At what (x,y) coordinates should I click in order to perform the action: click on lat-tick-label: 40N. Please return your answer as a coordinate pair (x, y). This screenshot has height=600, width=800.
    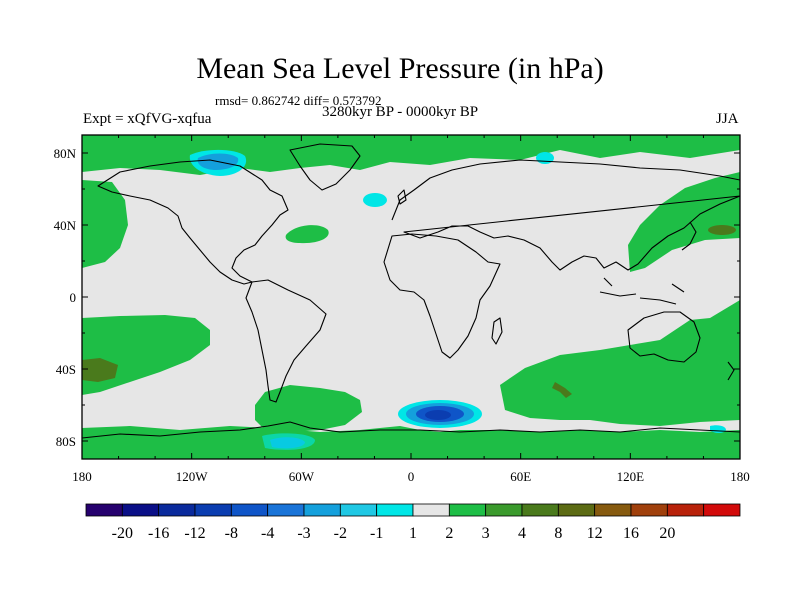
    Looking at the image, I should click on (65, 225).